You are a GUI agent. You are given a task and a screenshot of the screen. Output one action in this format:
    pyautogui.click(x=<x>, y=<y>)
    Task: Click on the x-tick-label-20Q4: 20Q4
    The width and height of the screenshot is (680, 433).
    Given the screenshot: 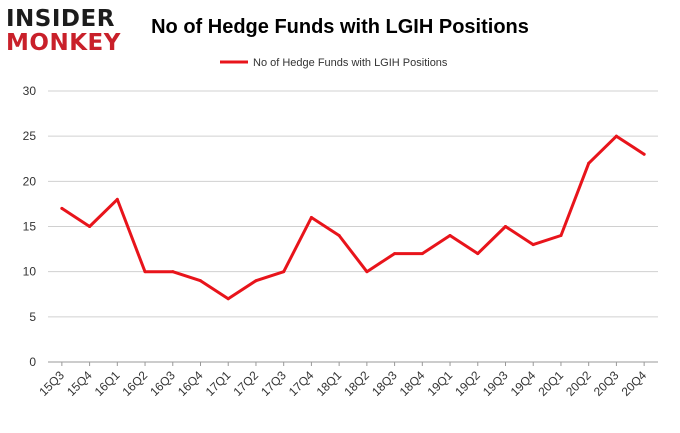 What is the action you would take?
    pyautogui.click(x=634, y=383)
    